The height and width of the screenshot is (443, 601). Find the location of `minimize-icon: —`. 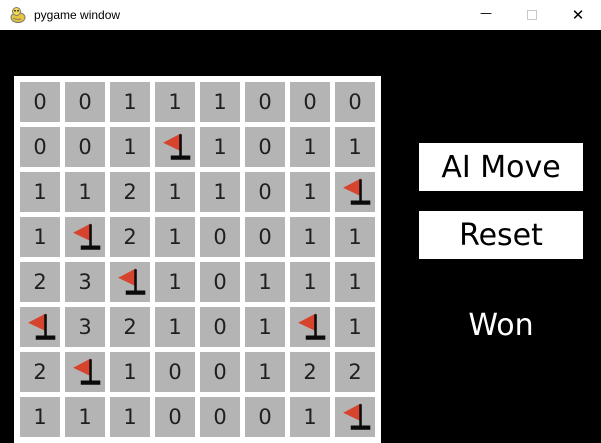

minimize-icon: — is located at coordinates (486, 13).